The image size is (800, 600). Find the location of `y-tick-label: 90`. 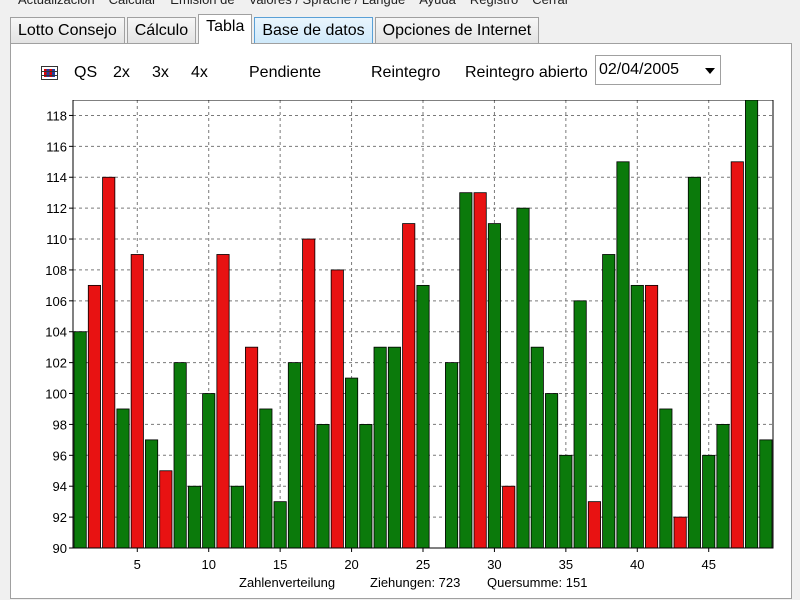

y-tick-label: 90 is located at coordinates (60, 548).